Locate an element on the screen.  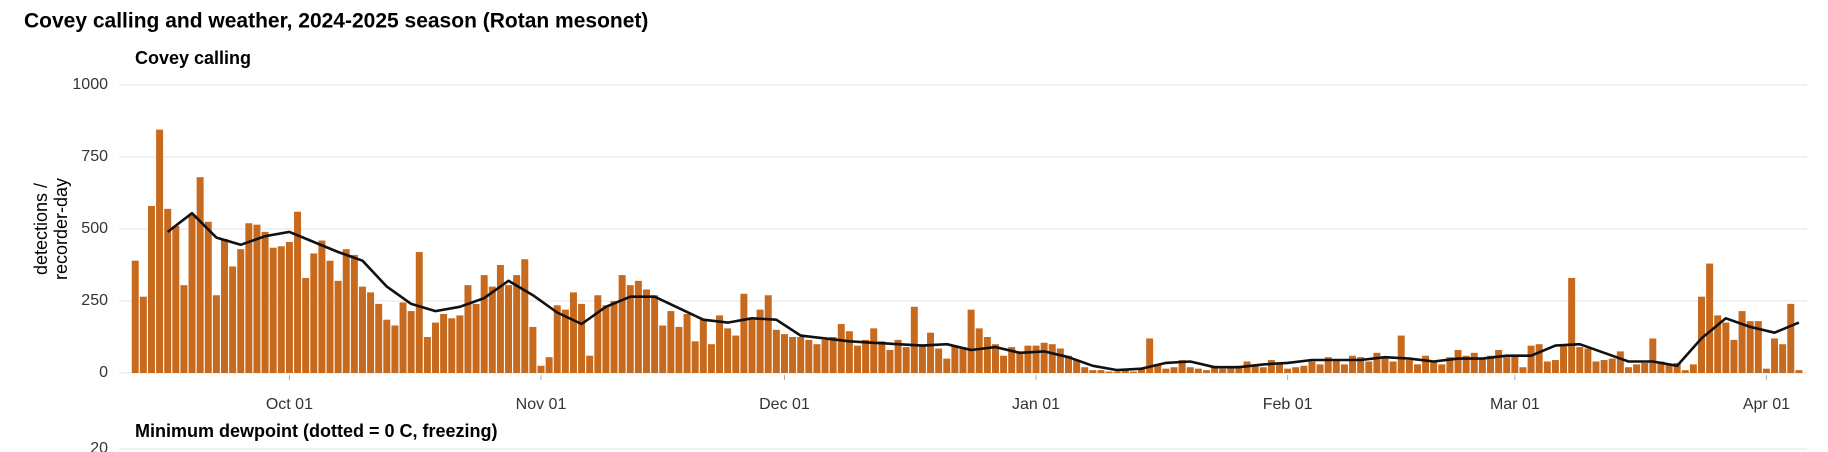
y-axis-label: recorder-day is located at coordinates (61, 229).